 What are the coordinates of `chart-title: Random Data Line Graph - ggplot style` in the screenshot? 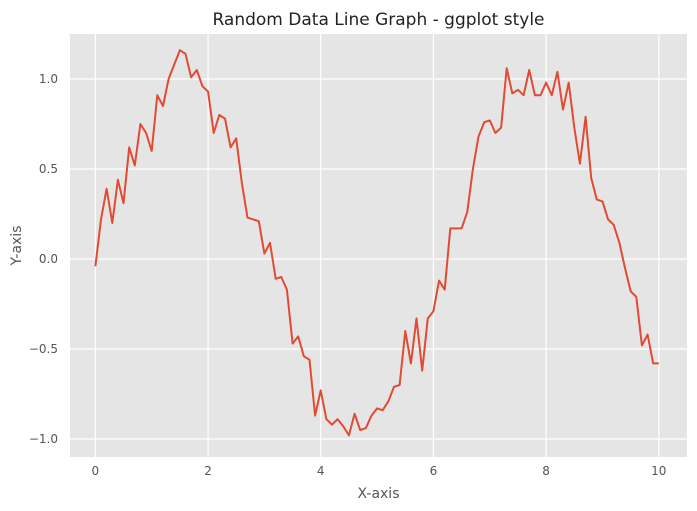 It's located at (378, 20).